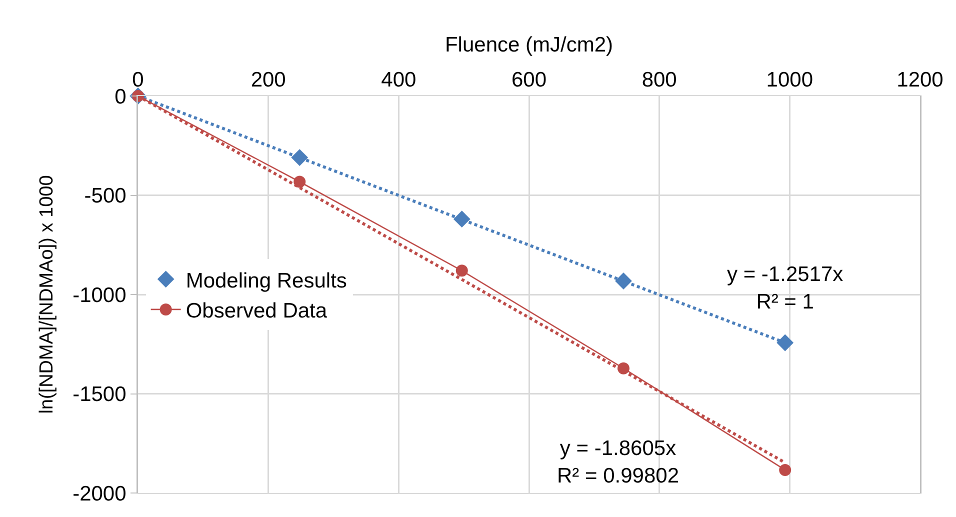 This screenshot has height=517, width=956. What do you see at coordinates (99, 494) in the screenshot?
I see `y-tick-label: -2000` at bounding box center [99, 494].